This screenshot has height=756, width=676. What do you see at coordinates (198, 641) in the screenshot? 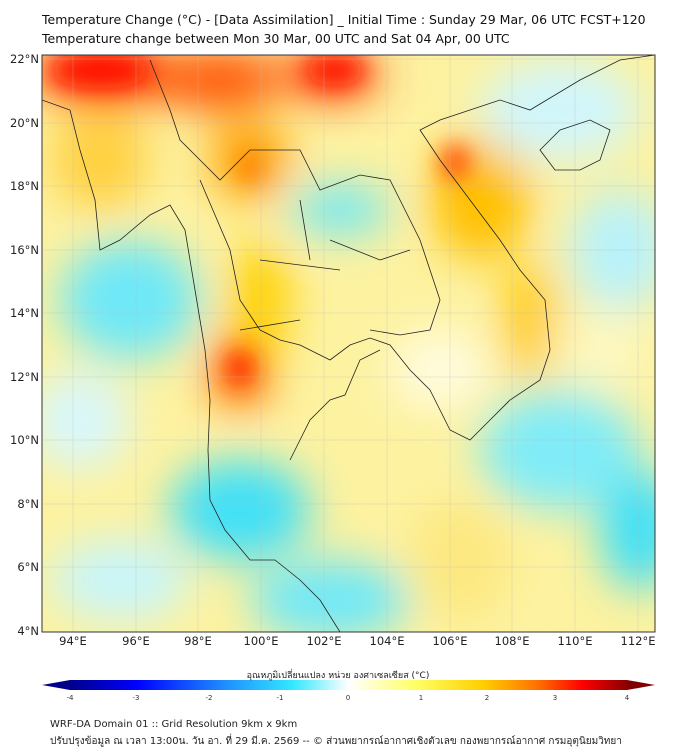
I see `lon-label: 98°E` at bounding box center [198, 641].